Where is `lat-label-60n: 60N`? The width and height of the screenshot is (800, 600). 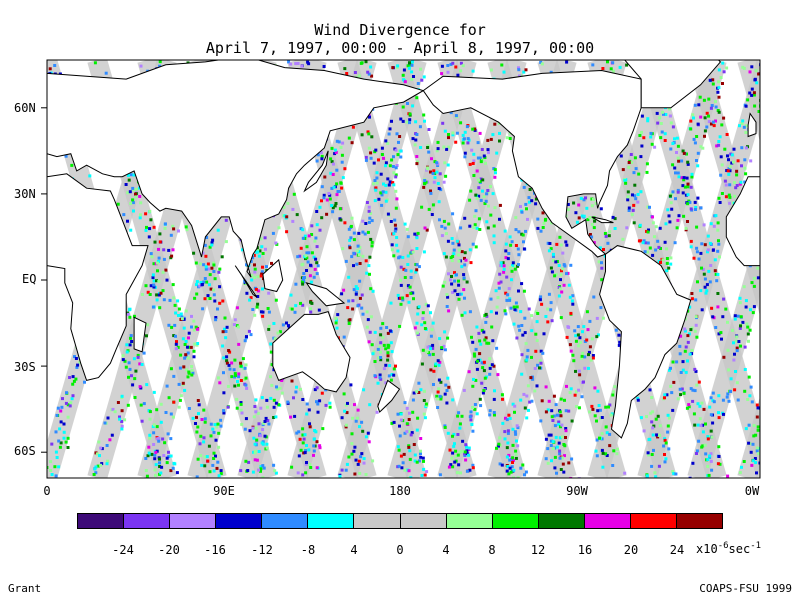
lat-label-60n: 60N is located at coordinates (25, 108).